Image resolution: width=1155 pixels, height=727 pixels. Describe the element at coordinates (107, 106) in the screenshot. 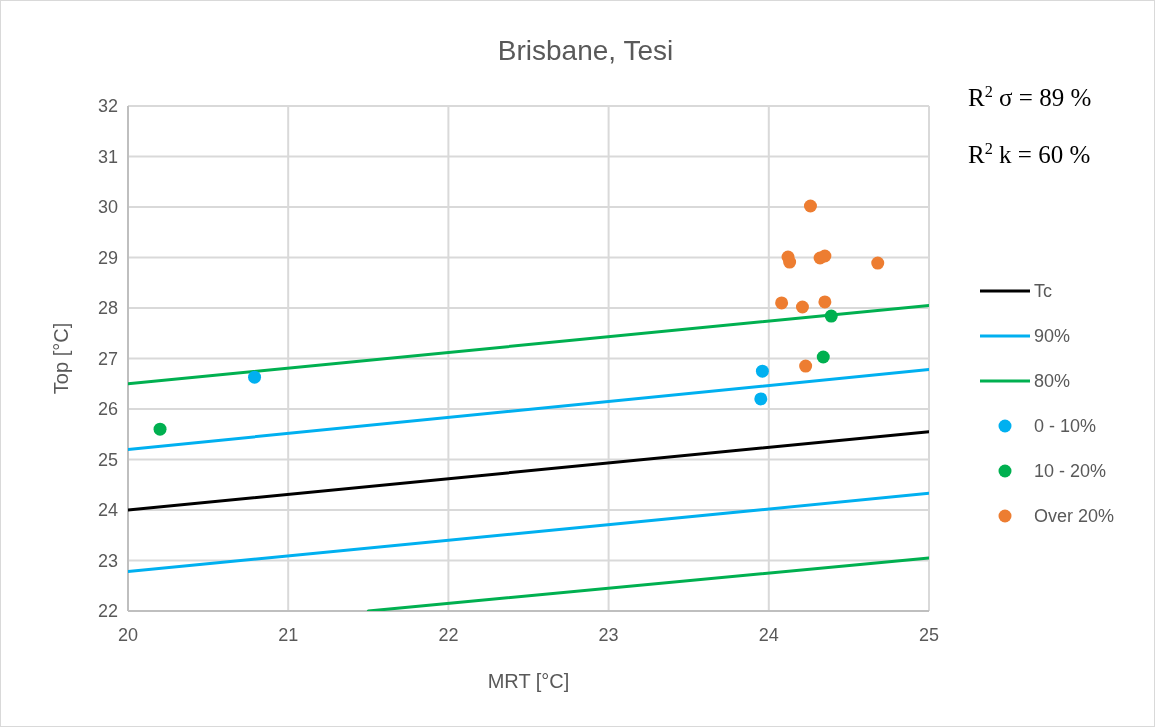

I see `y-tick-label: 32` at that location.